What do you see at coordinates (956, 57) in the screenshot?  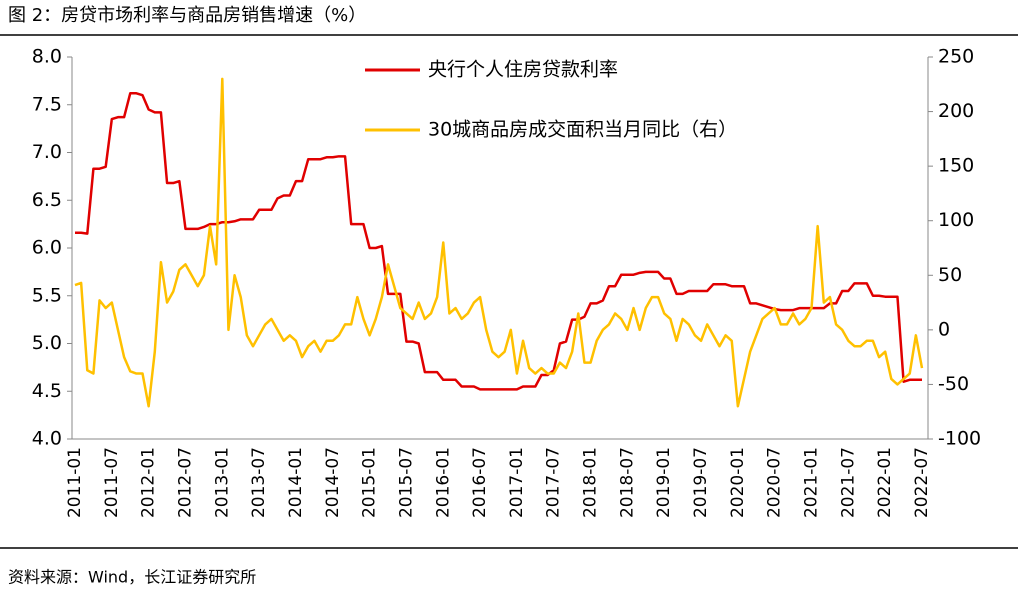 I see `y2-tick-label: 250` at bounding box center [956, 57].